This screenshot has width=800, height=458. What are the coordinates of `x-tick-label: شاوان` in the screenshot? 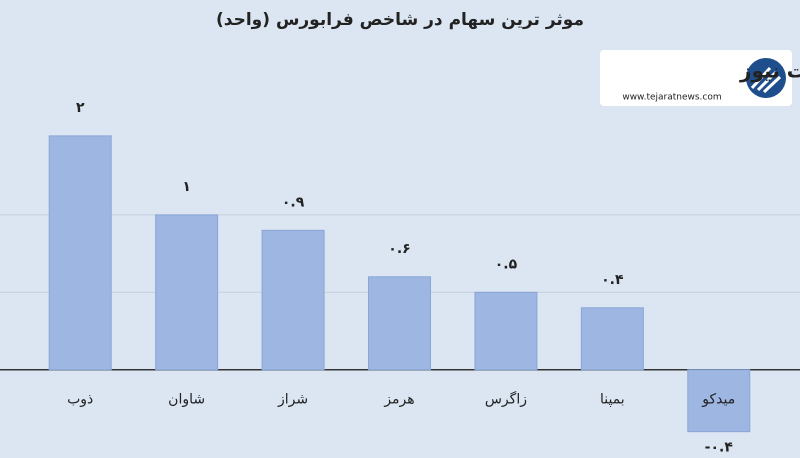 It's located at (186, 400).